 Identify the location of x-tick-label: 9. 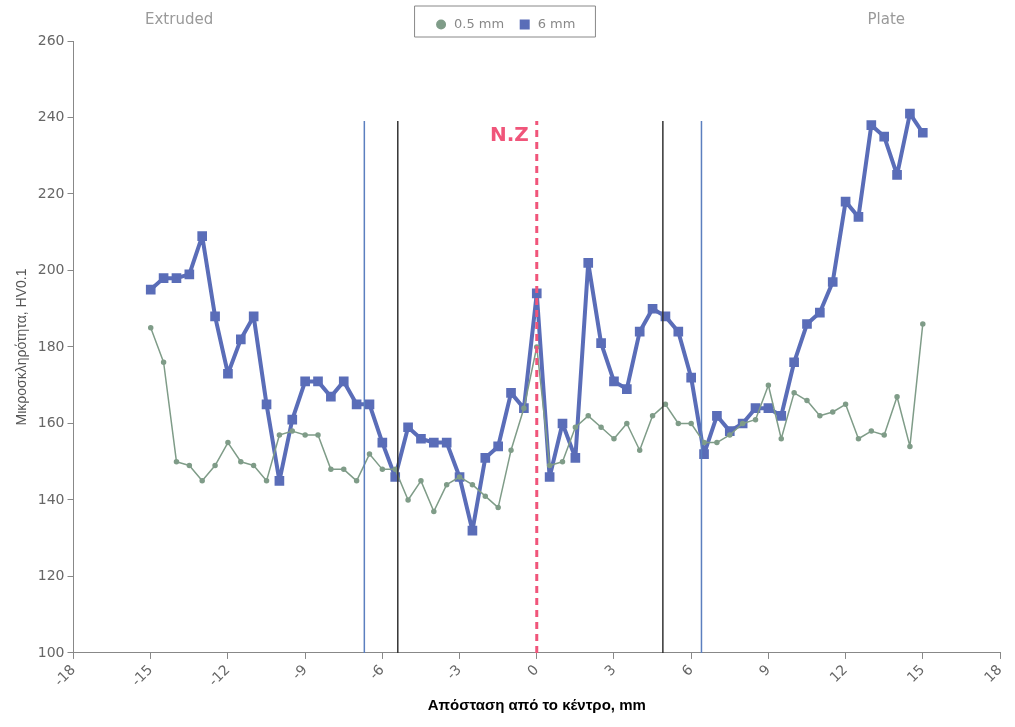
(764, 670).